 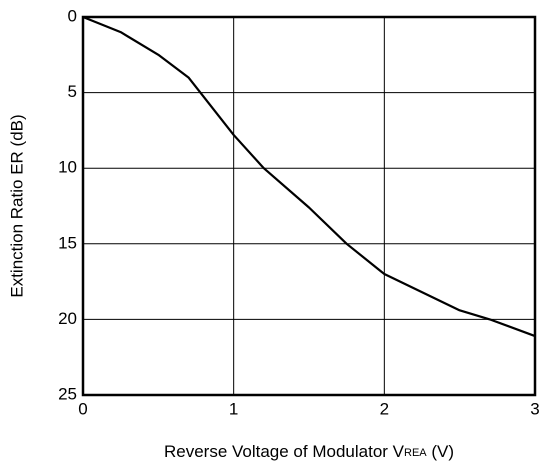 What do you see at coordinates (384, 408) in the screenshot?
I see `x-tick-label: 2` at bounding box center [384, 408].